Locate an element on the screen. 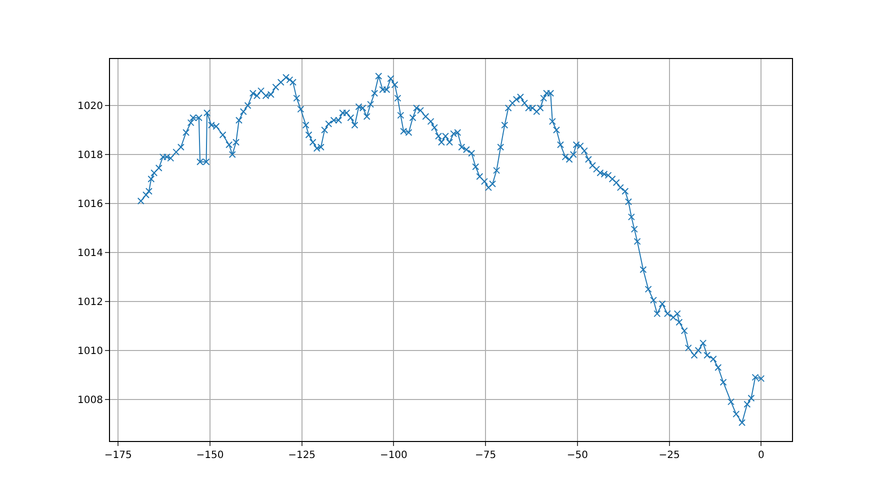 This screenshot has height=495, width=880. y-tick-label: 1012 is located at coordinates (90, 302).